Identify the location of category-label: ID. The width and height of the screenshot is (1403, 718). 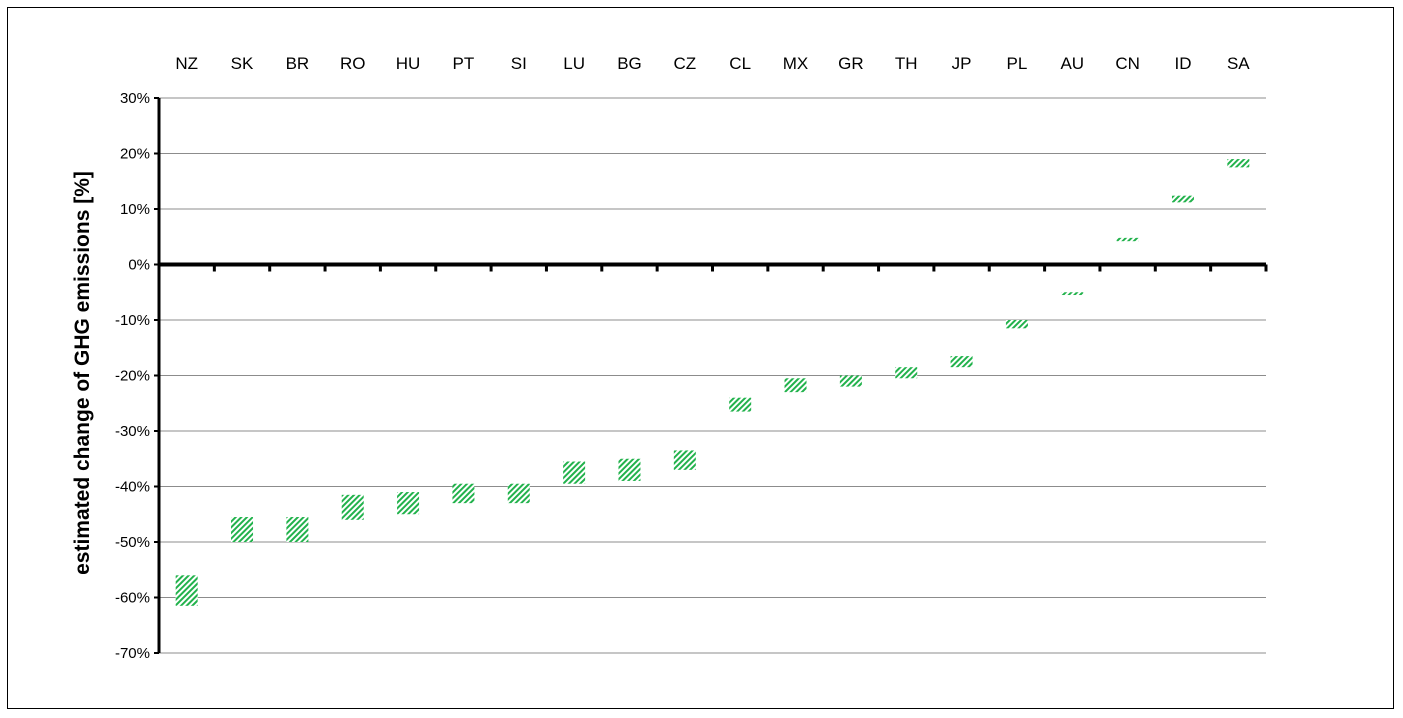
(1182, 63).